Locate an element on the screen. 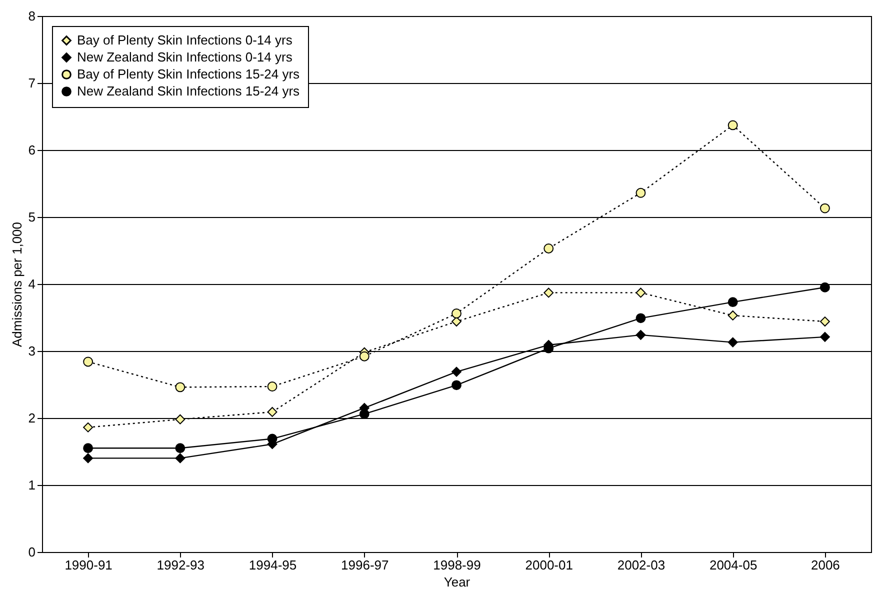 Image resolution: width=881 pixels, height=599 pixels. x-tick-label: 2000-01 is located at coordinates (549, 565).